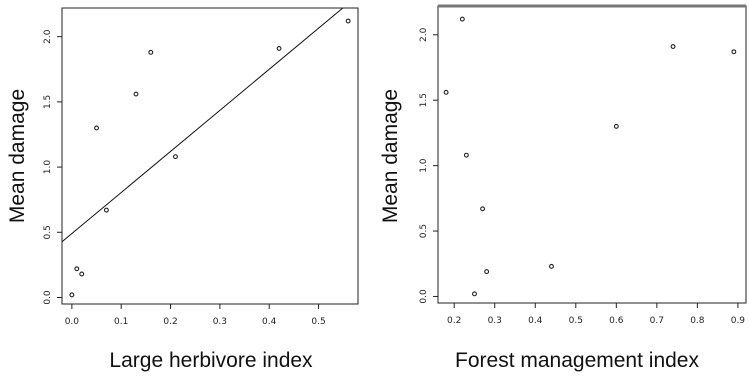 The width and height of the screenshot is (749, 376). I want to click on x-tick-label: 0.6, so click(616, 321).